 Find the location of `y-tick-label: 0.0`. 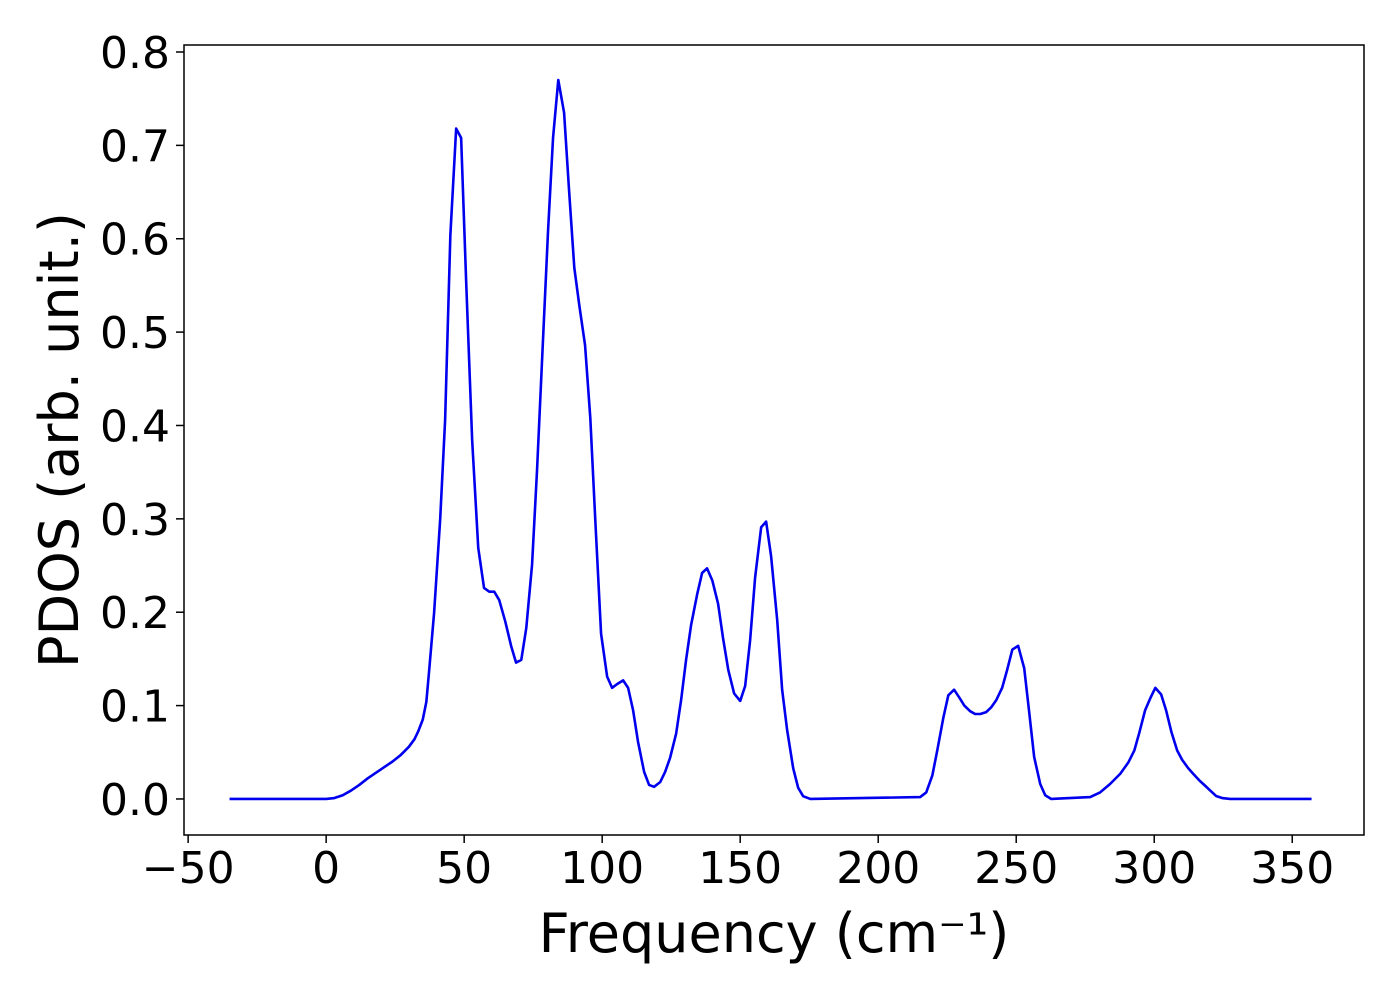

y-tick-label: 0.0 is located at coordinates (135, 800).